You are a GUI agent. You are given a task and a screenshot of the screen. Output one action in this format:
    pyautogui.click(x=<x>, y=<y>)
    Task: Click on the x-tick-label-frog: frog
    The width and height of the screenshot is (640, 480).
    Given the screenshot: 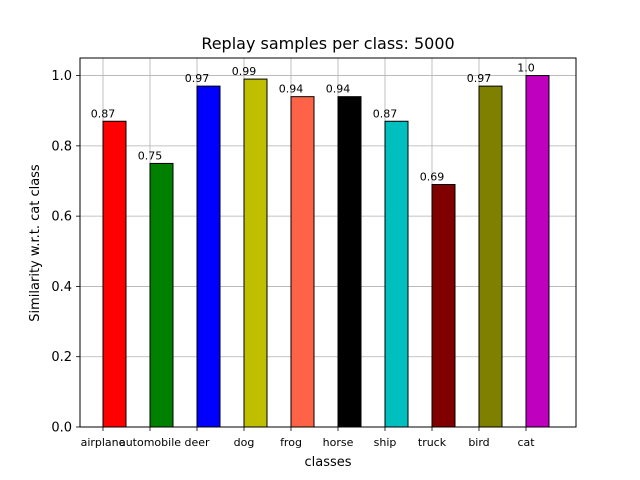 What is the action you would take?
    pyautogui.click(x=291, y=442)
    